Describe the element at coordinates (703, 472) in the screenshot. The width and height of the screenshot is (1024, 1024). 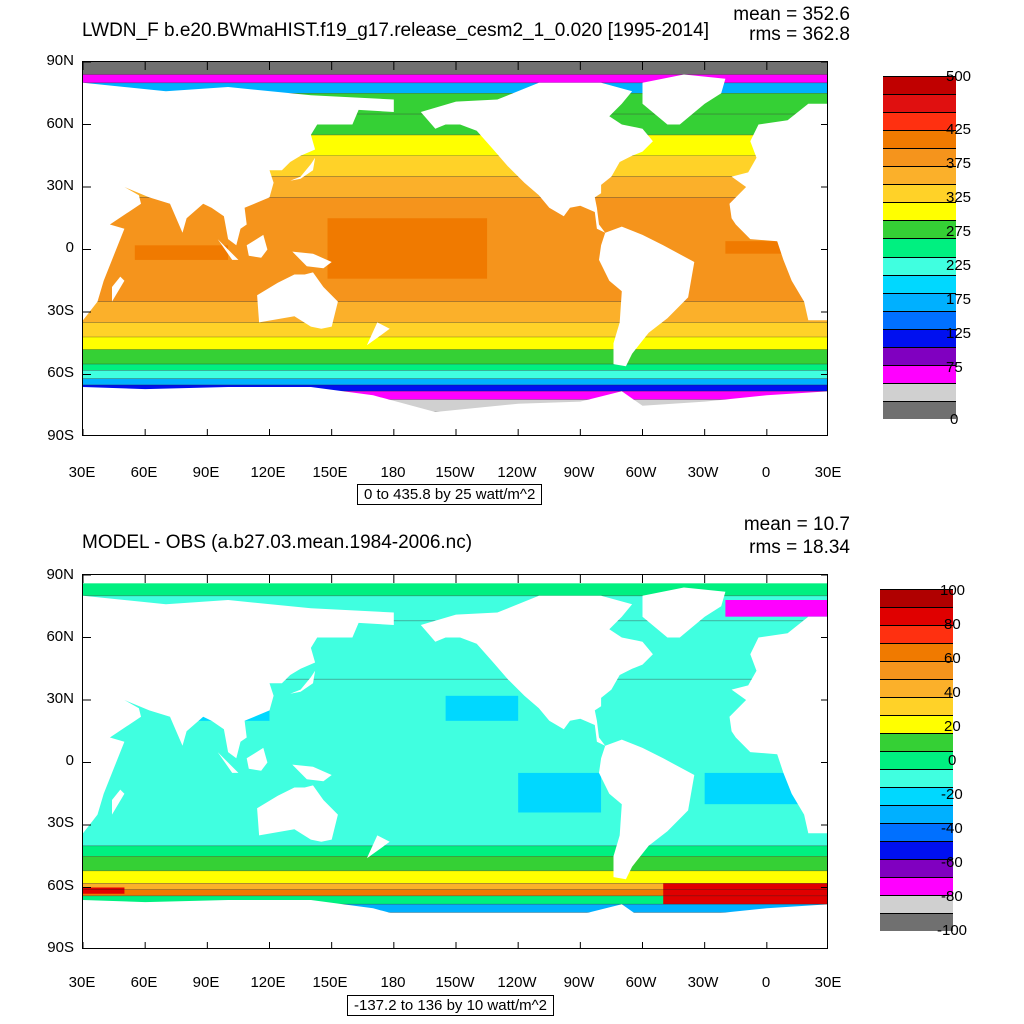
I see `top-xlabel-30w: 30W` at that location.